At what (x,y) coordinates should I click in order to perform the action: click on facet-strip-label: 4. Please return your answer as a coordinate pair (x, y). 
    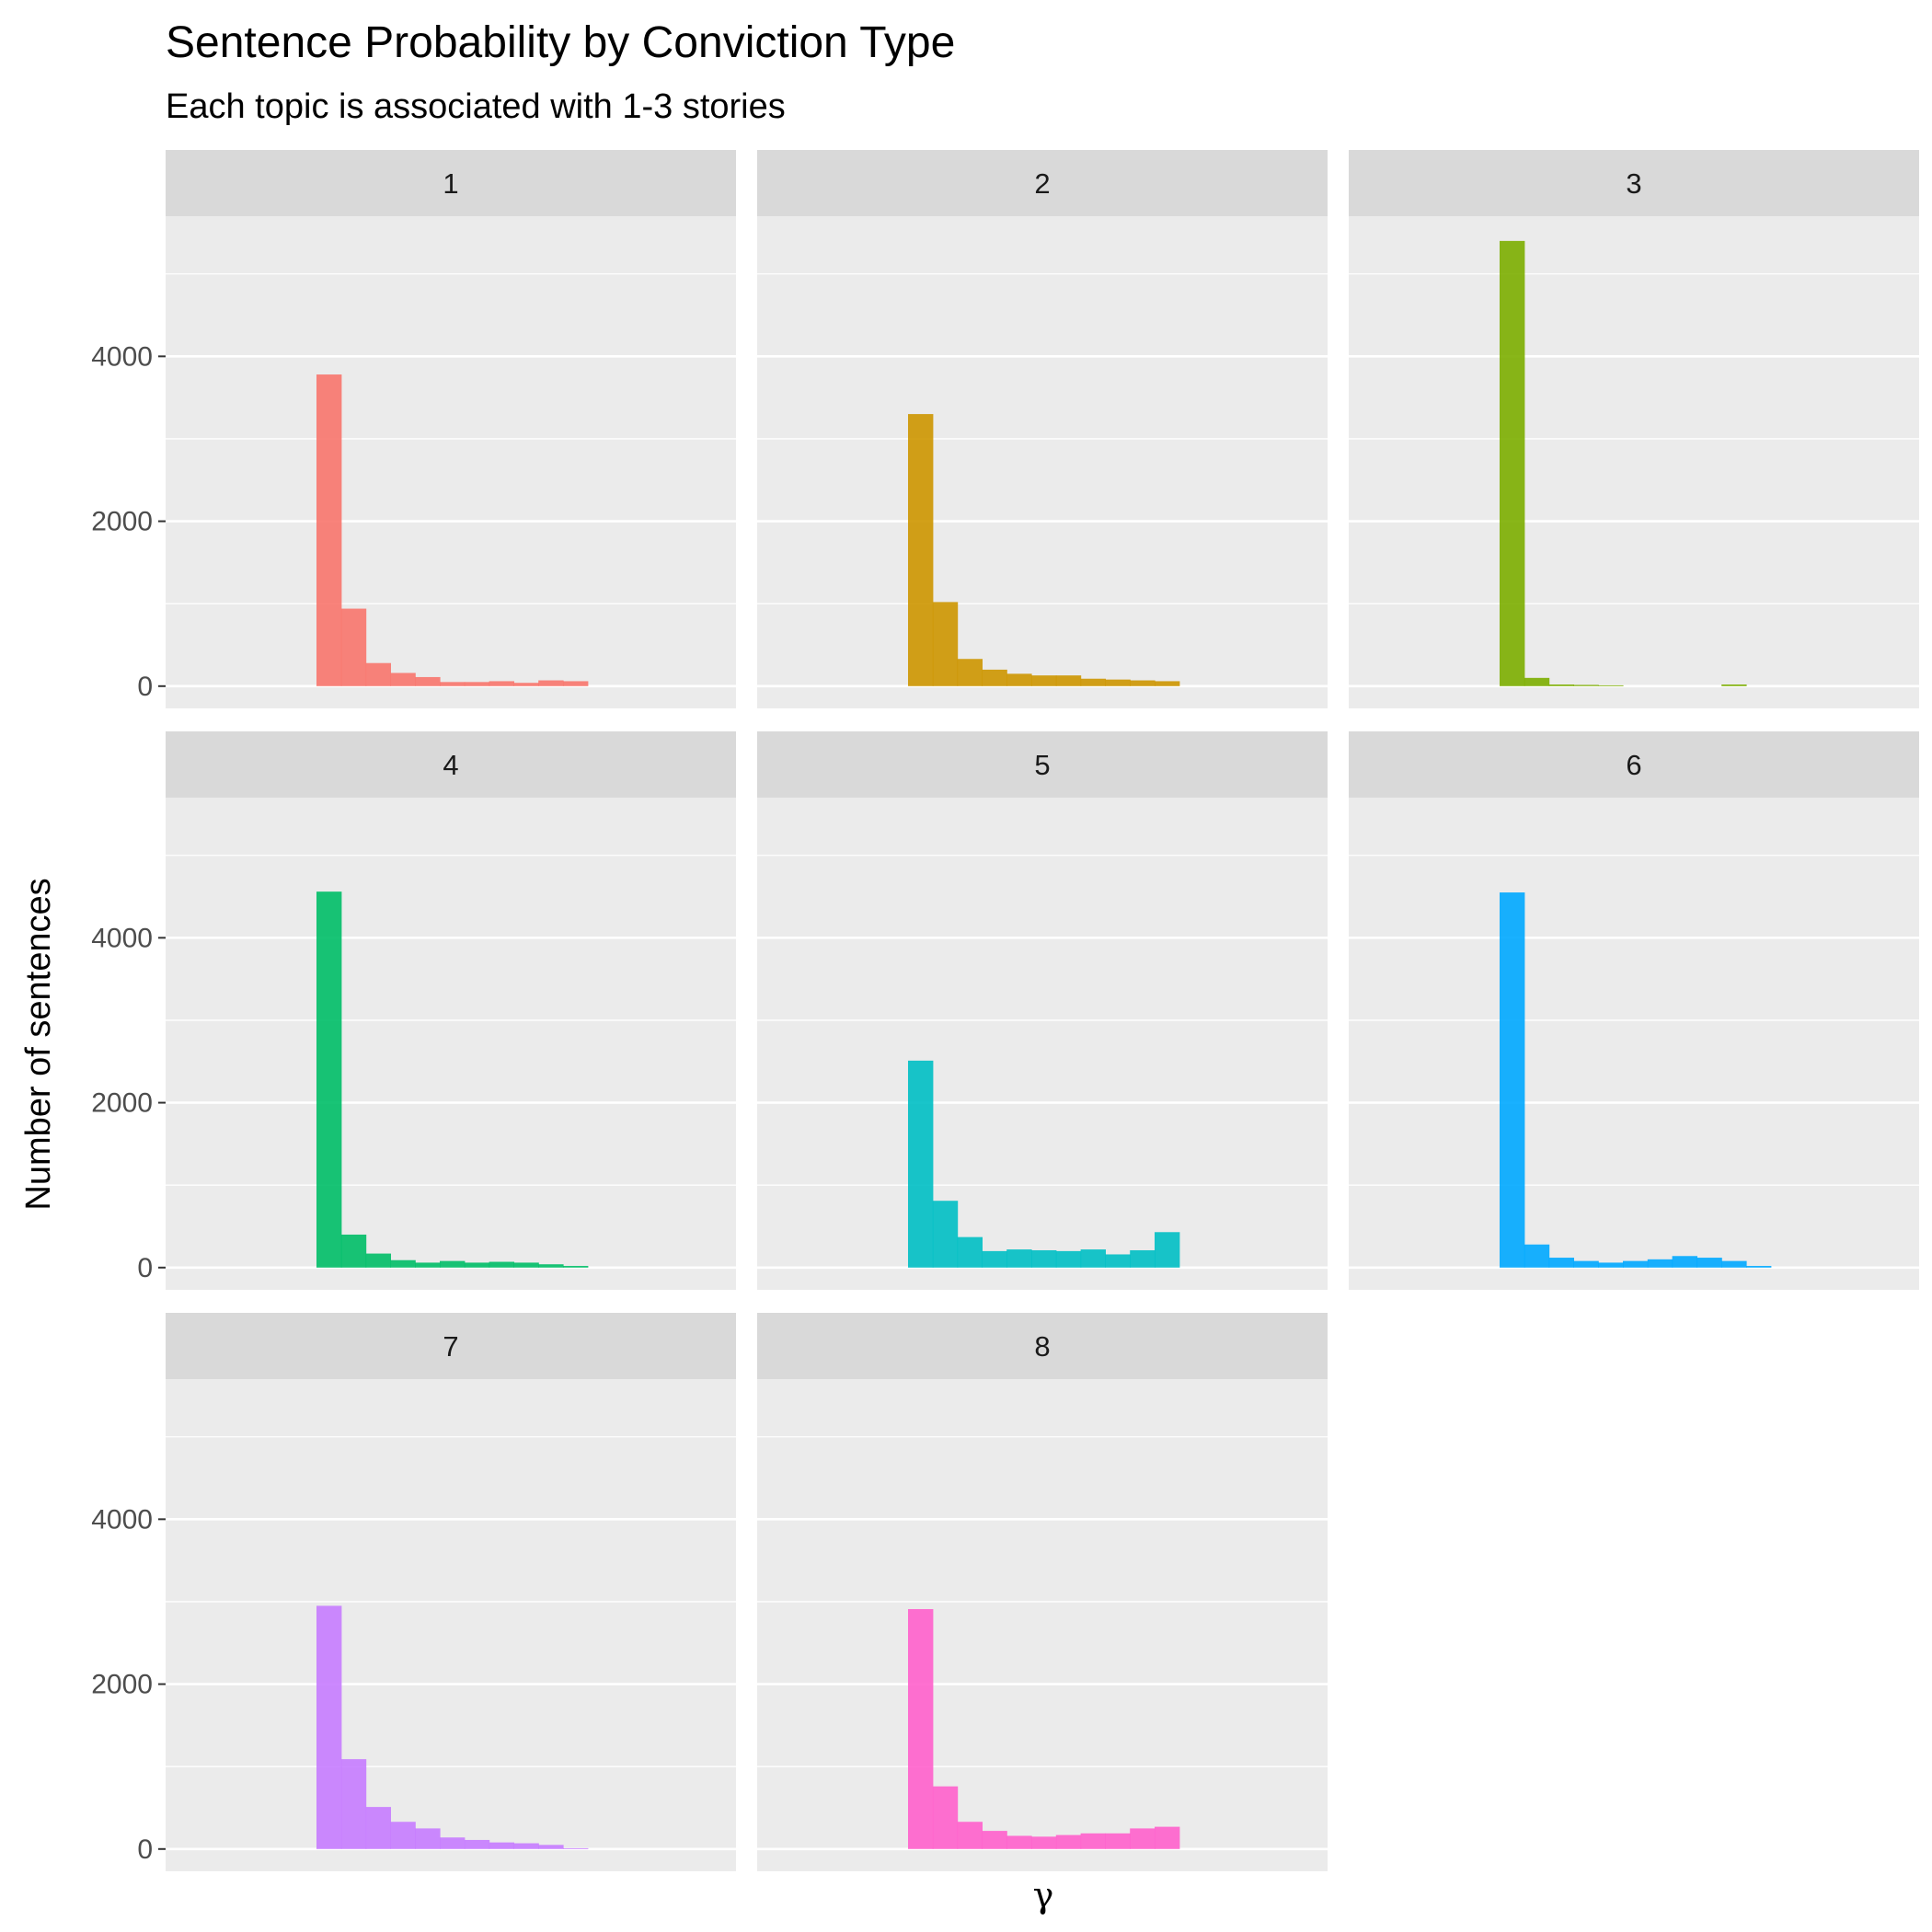
    Looking at the image, I should click on (450, 765).